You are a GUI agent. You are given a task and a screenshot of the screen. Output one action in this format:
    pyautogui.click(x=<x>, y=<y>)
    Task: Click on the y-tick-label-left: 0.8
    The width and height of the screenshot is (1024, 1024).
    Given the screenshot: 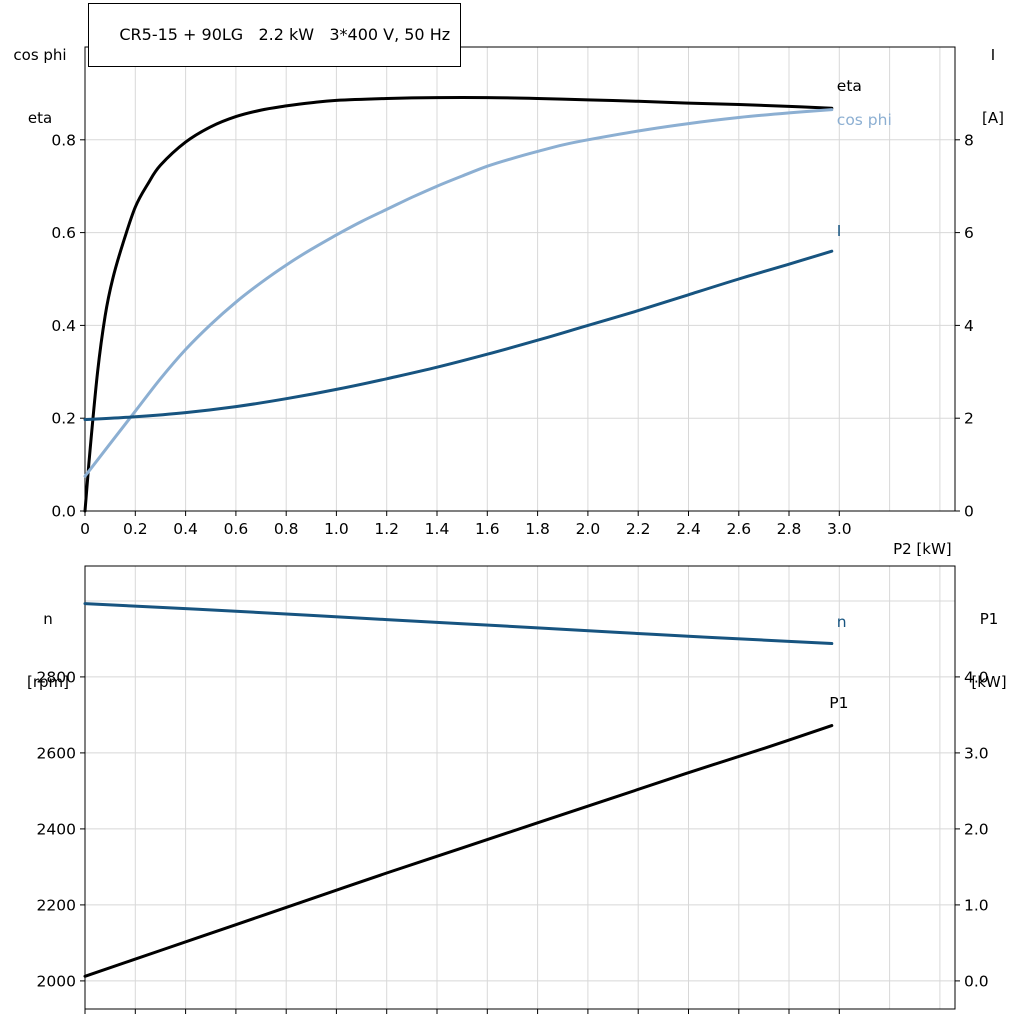 What is the action you would take?
    pyautogui.click(x=63, y=140)
    